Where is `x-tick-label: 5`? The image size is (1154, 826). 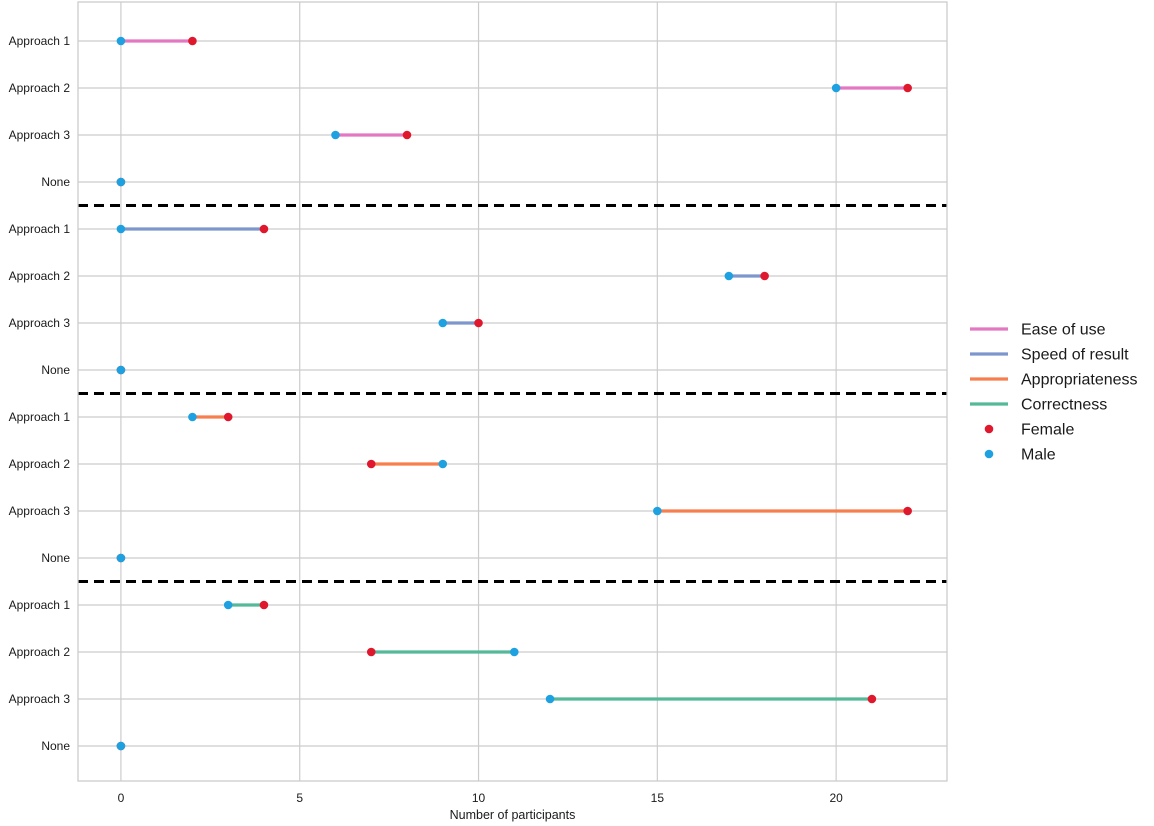 x-tick-label: 5 is located at coordinates (299, 798).